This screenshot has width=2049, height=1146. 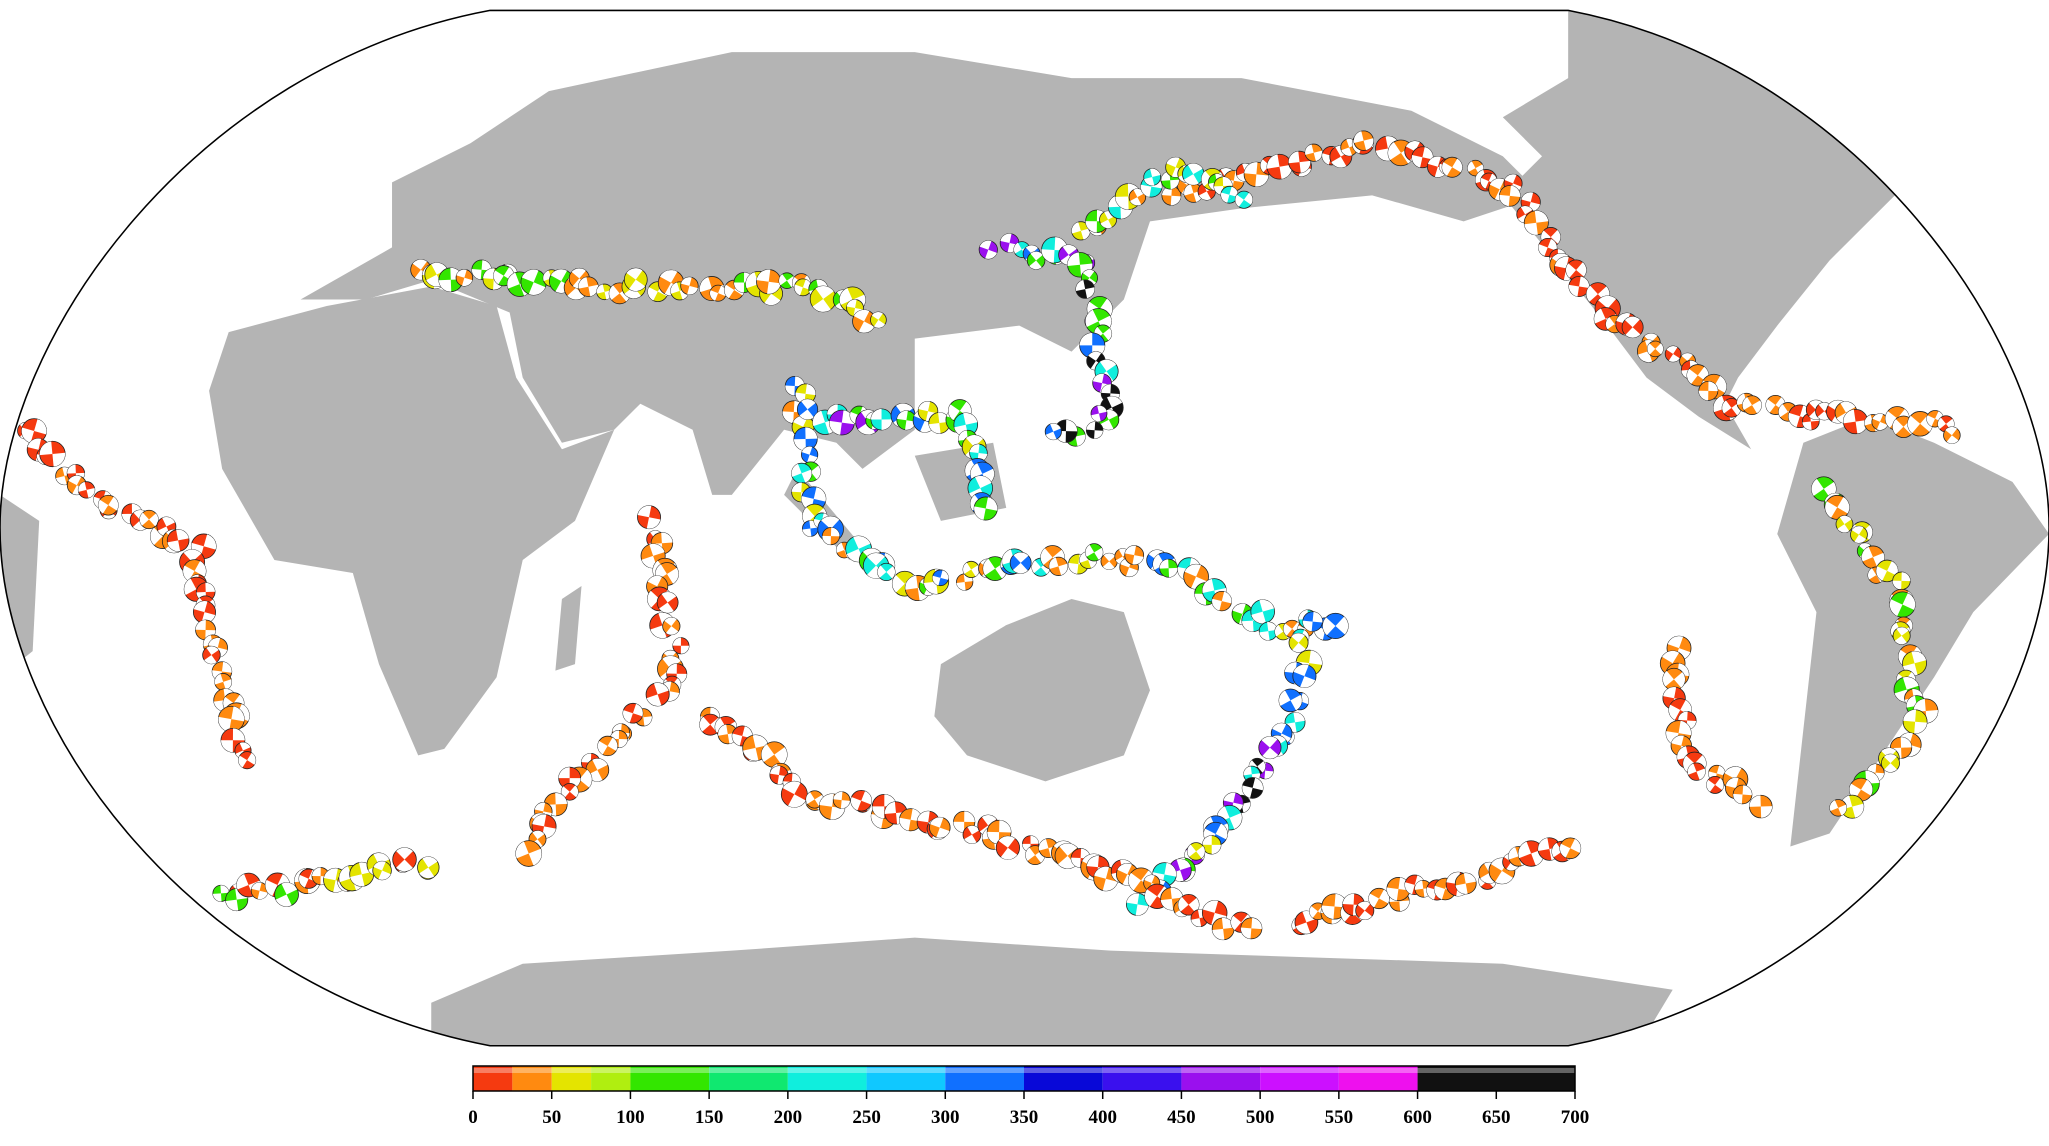 What do you see at coordinates (945, 1117) in the screenshot?
I see `colorbar-tick-label: 300` at bounding box center [945, 1117].